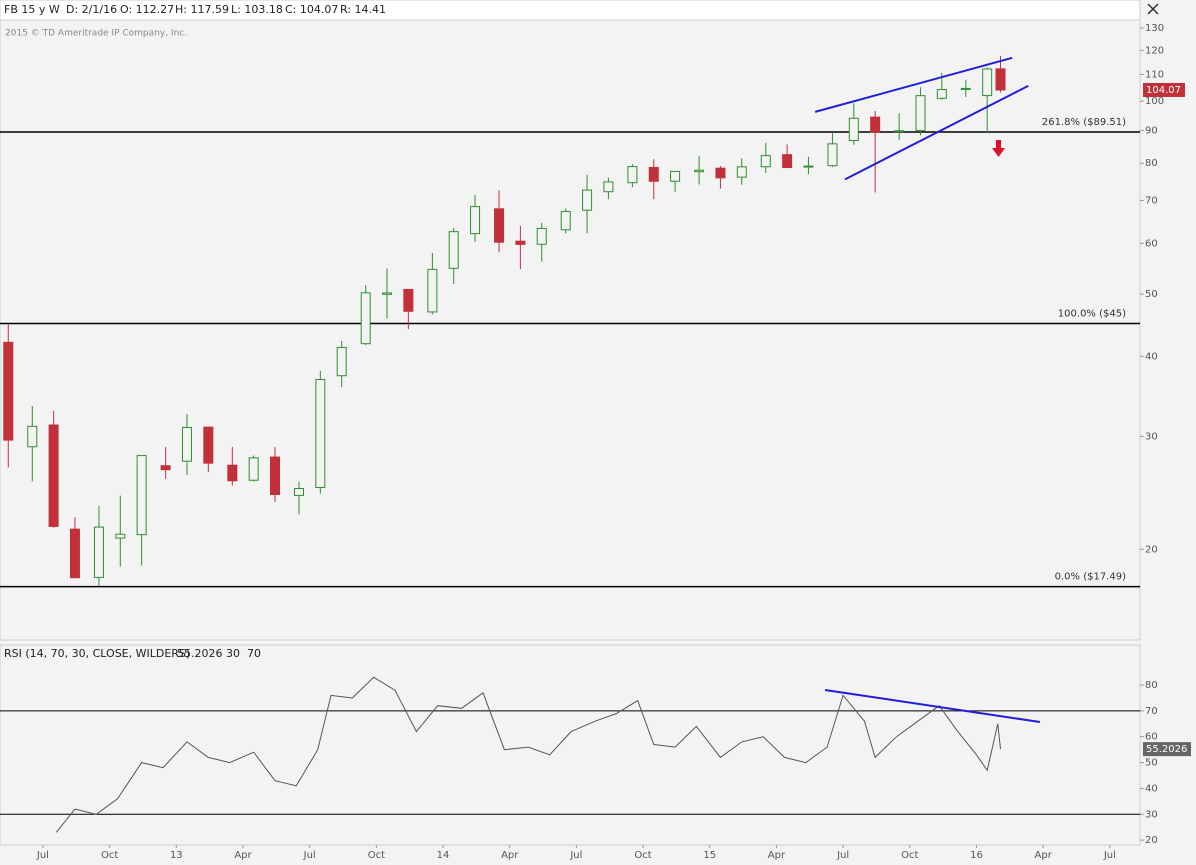  What do you see at coordinates (363, 9) in the screenshot?
I see `range: R: 14.41` at bounding box center [363, 9].